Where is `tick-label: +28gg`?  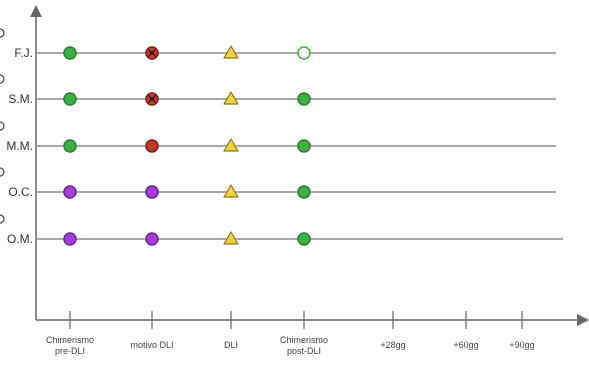 tick-label: +28gg is located at coordinates (392, 345).